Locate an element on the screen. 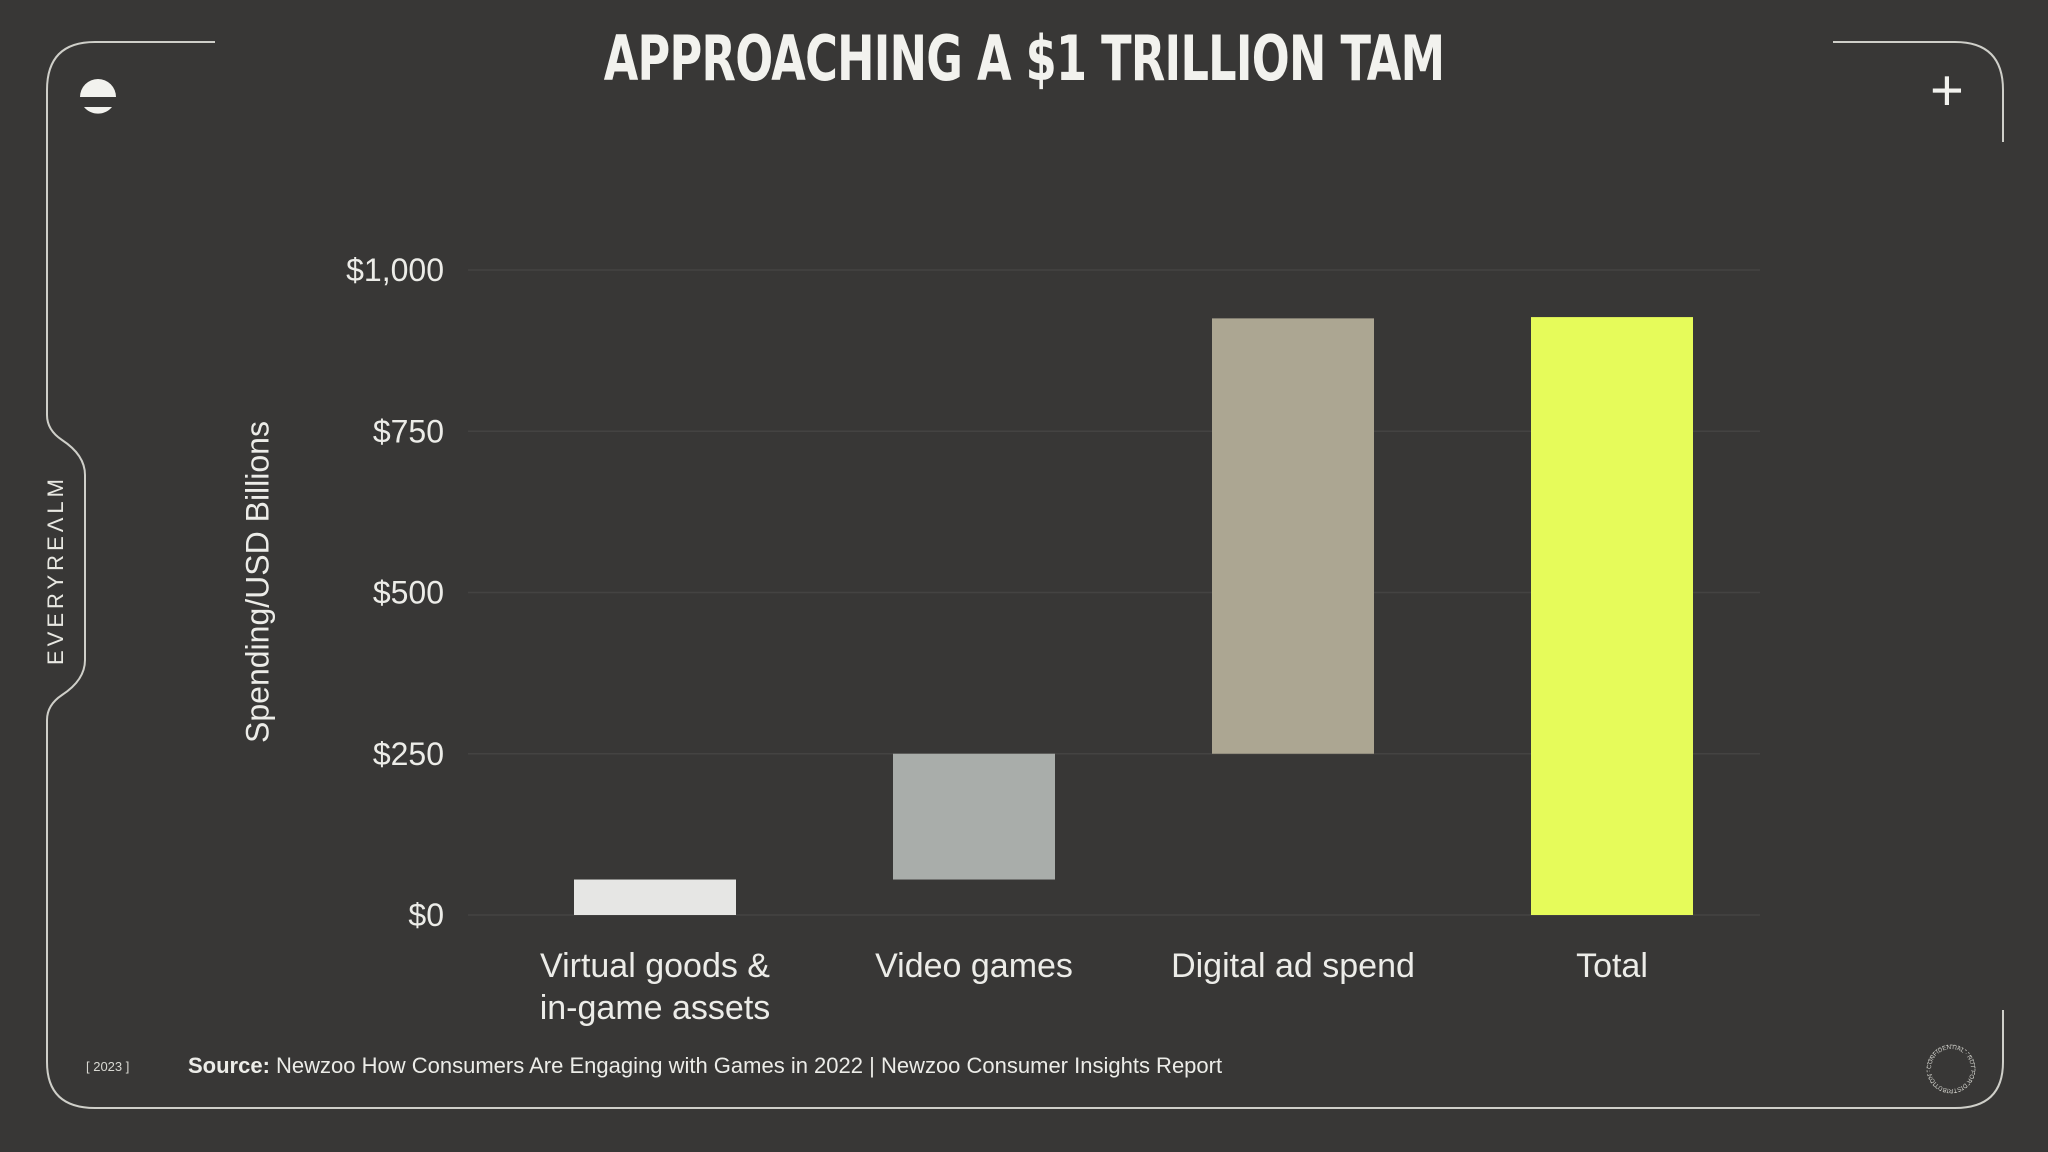  year-tag: [ 2023 ] is located at coordinates (108, 1066).